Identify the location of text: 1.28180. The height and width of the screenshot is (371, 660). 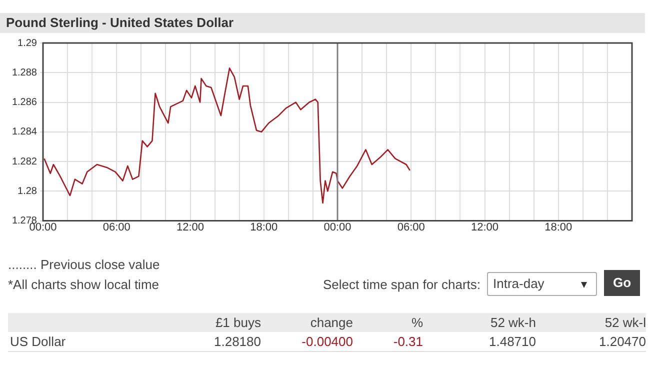
(237, 342).